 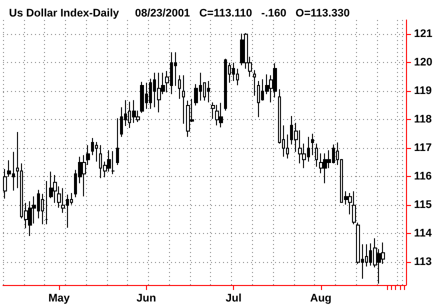 What do you see at coordinates (423, 120) in the screenshot?
I see `y-tick-label: 118` at bounding box center [423, 120].